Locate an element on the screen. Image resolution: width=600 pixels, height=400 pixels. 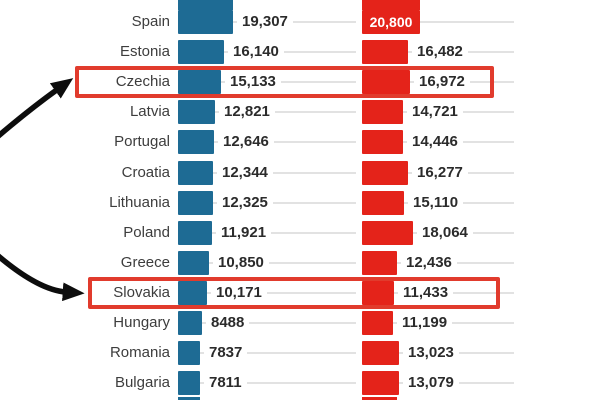
red-value-label: 16,277 is located at coordinates (440, 172).